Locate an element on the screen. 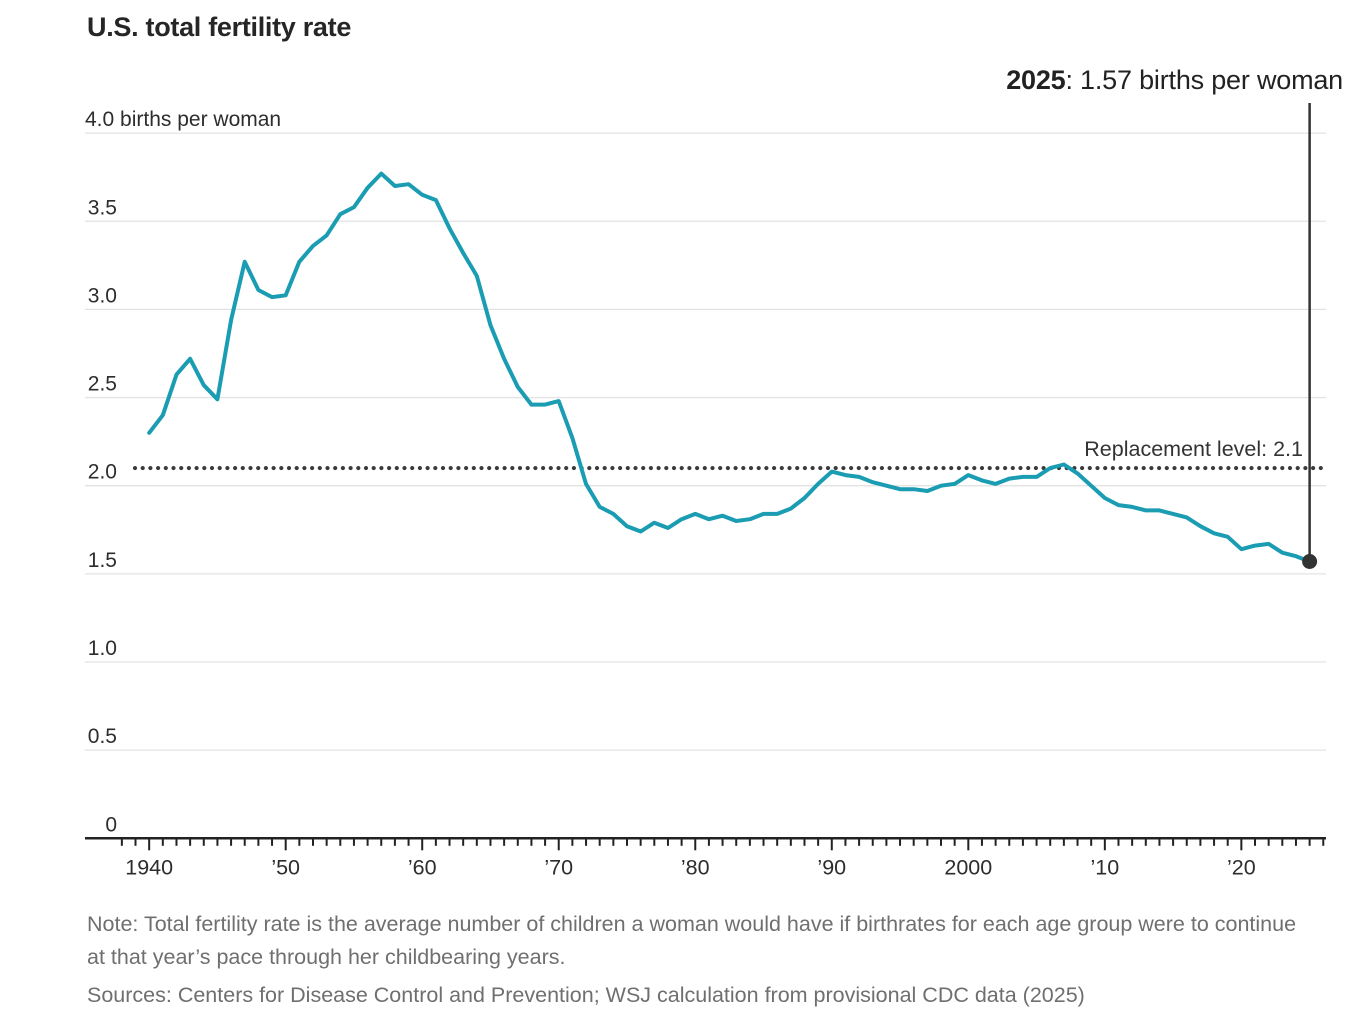 This screenshot has width=1352, height=1022. svg-text: 3.5 is located at coordinates (102, 207).